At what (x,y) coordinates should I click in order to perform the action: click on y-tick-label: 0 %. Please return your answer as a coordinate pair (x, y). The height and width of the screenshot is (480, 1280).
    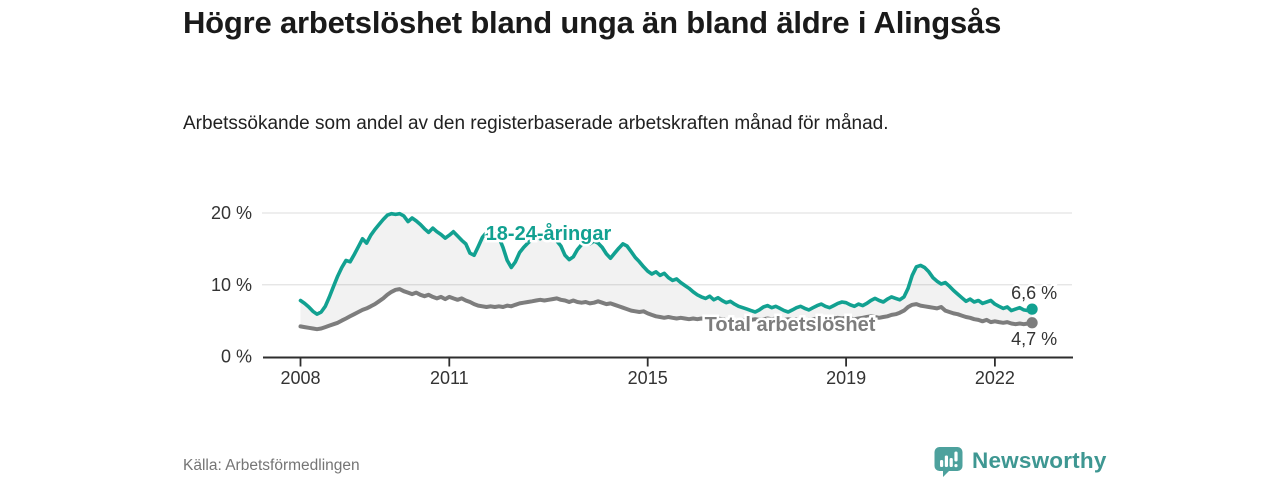
    Looking at the image, I should click on (236, 357).